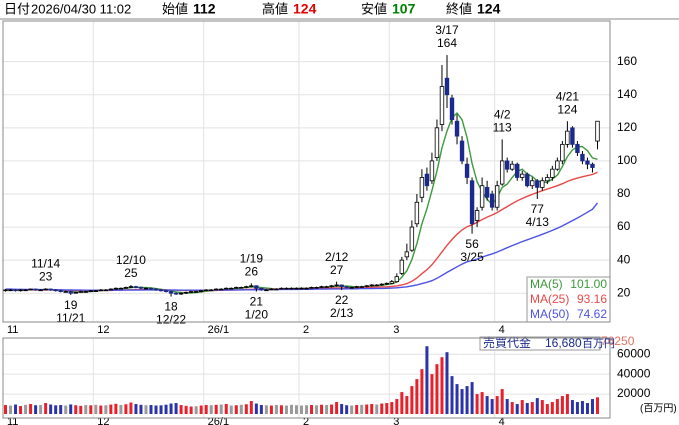  What do you see at coordinates (275, 8) in the screenshot?
I see `high-label: 高値` at bounding box center [275, 8].